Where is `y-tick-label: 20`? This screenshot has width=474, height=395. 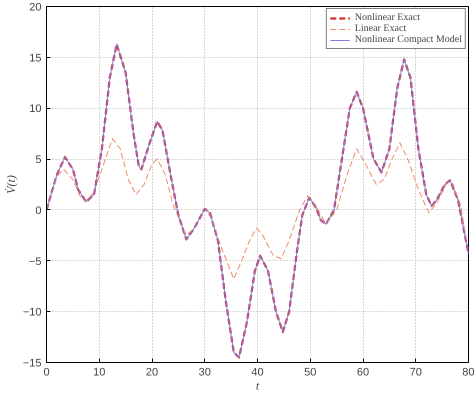
y-tick-label: 20 is located at coordinates (35, 8).